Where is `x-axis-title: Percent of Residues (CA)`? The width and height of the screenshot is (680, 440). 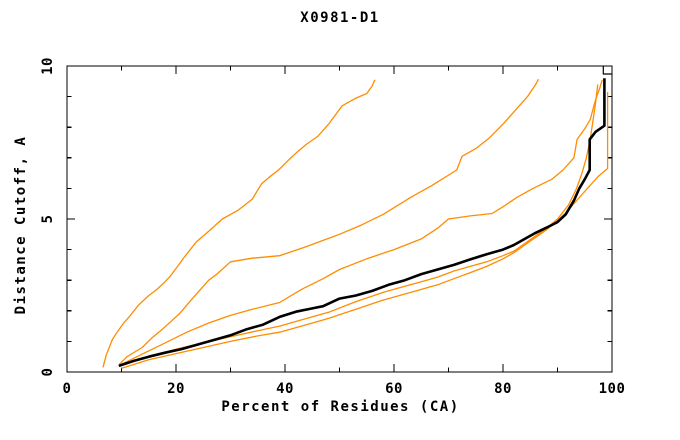 x-axis-title: Percent of Residues (CA) is located at coordinates (340, 407).